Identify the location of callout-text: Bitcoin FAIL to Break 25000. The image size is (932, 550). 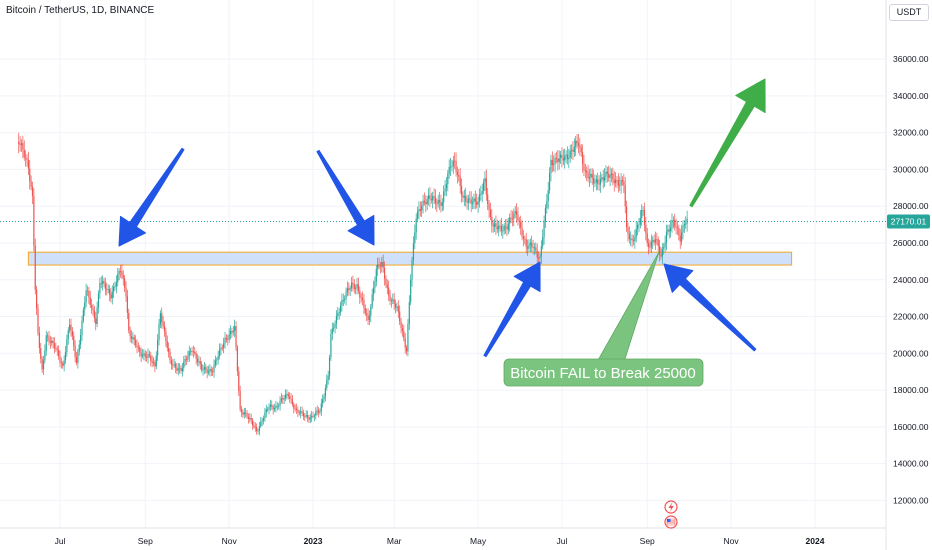
(602, 373).